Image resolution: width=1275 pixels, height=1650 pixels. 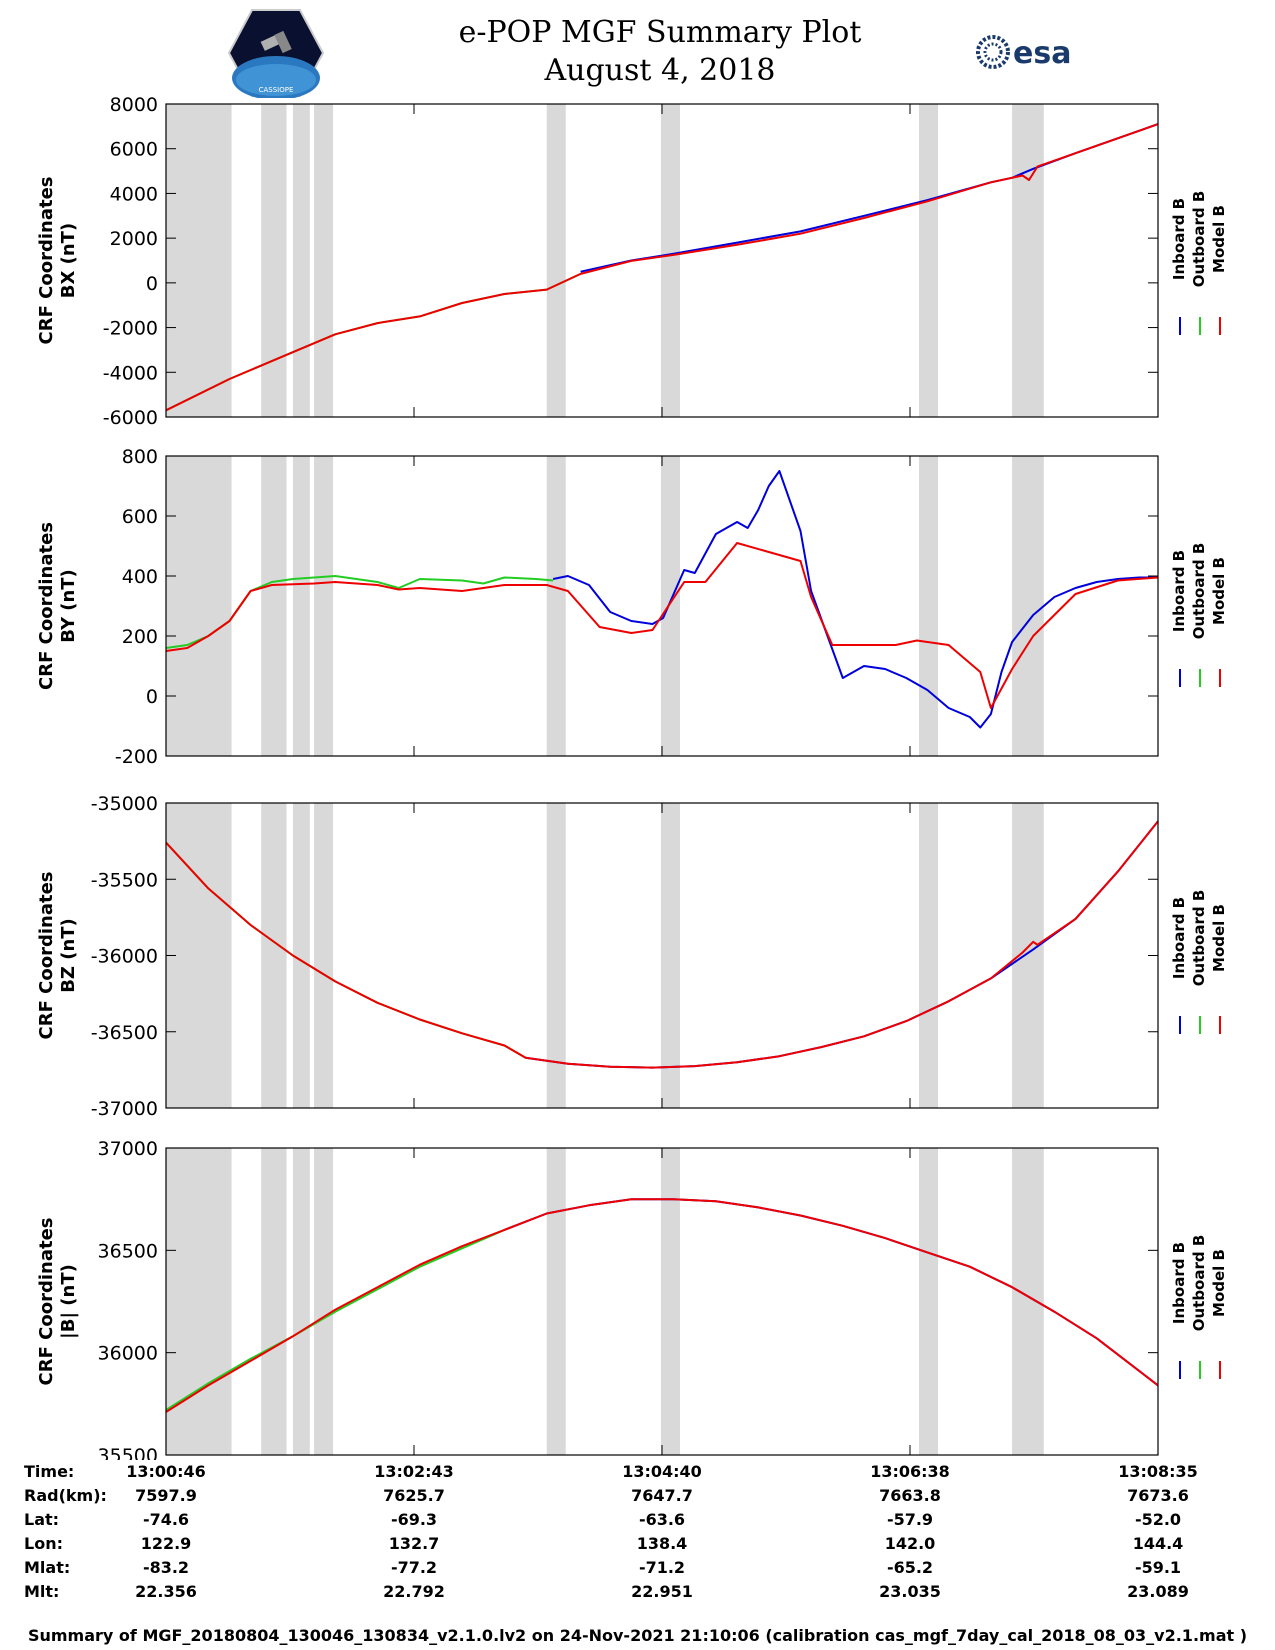 I want to click on info-row-value: -57.9, so click(x=910, y=1519).